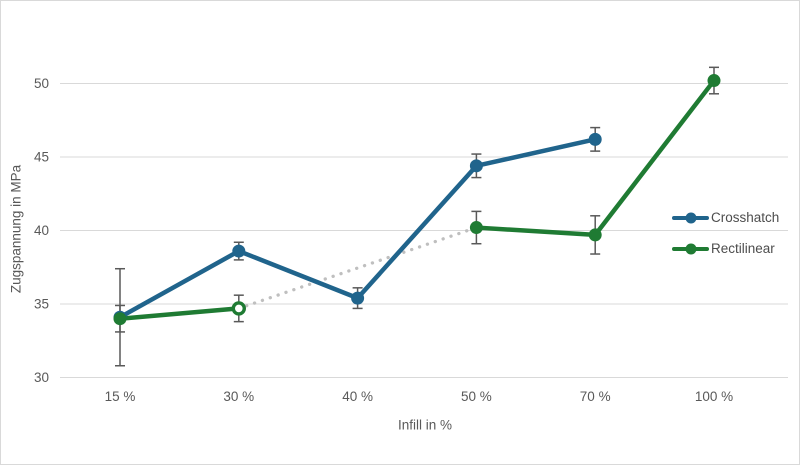 This screenshot has width=800, height=465. I want to click on x-tick-label: 15 %, so click(120, 396).